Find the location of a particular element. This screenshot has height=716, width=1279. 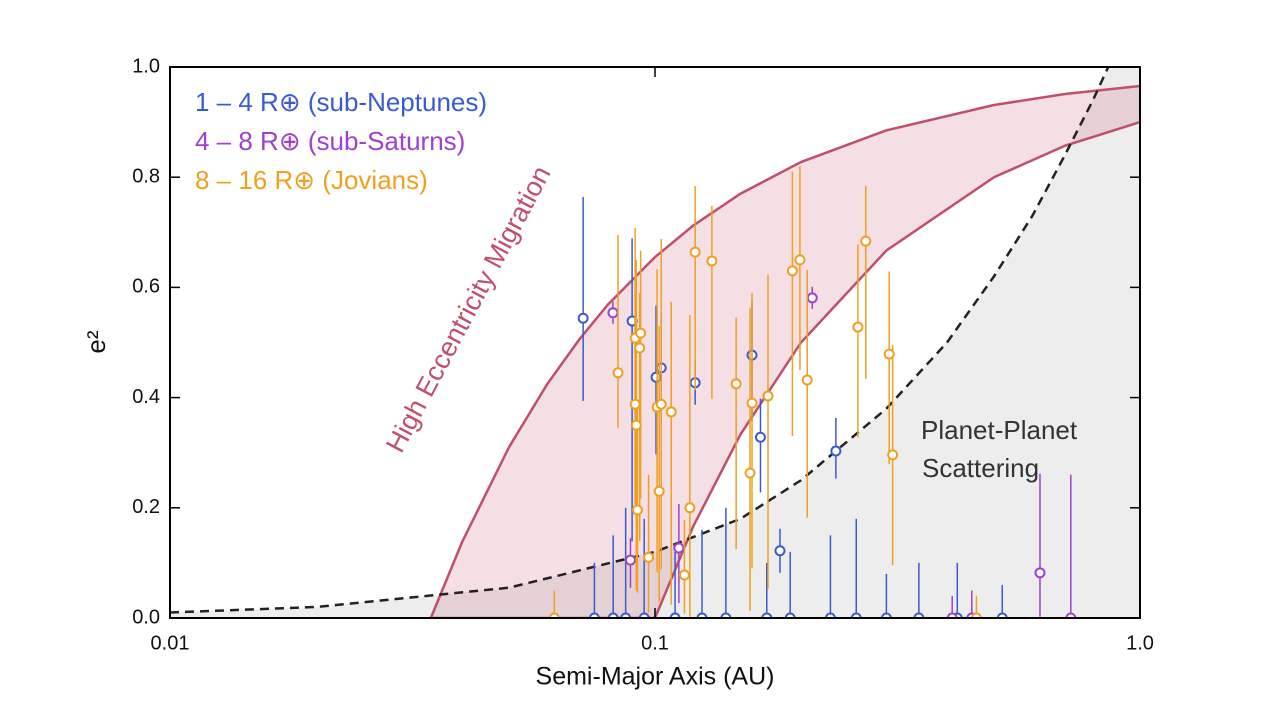

legend-entry: 1 – 4 R⊕ (sub-Neptunes) is located at coordinates (341, 102).